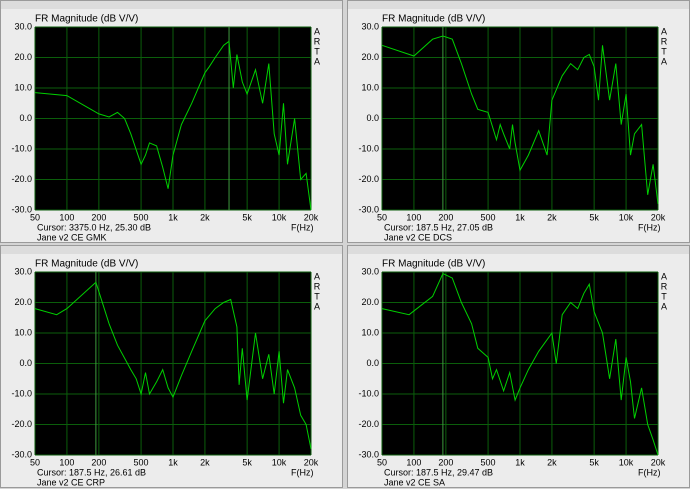 Image resolution: width=690 pixels, height=489 pixels. I want to click on cursor-readout: Cursor: 3375.0 Hz, 25.30 dB, so click(94, 227).